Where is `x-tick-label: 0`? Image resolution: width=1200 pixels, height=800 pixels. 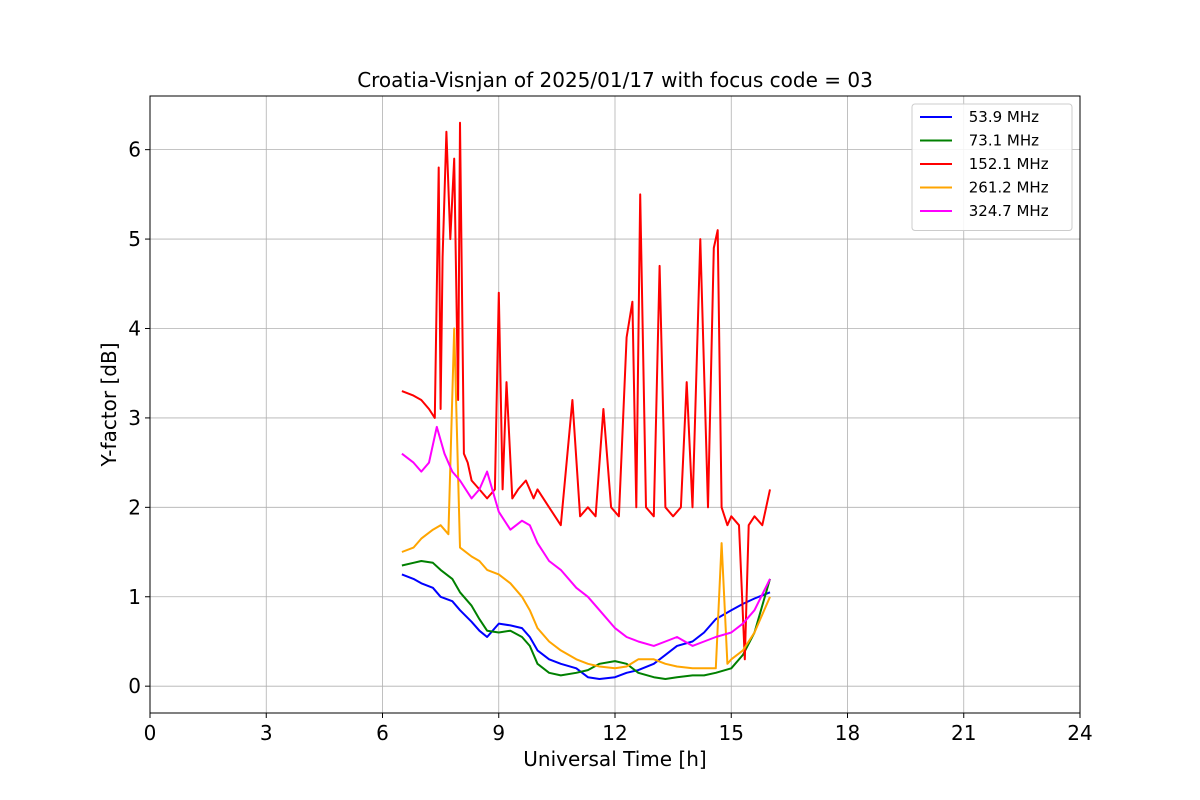
x-tick-label: 0 is located at coordinates (150, 733).